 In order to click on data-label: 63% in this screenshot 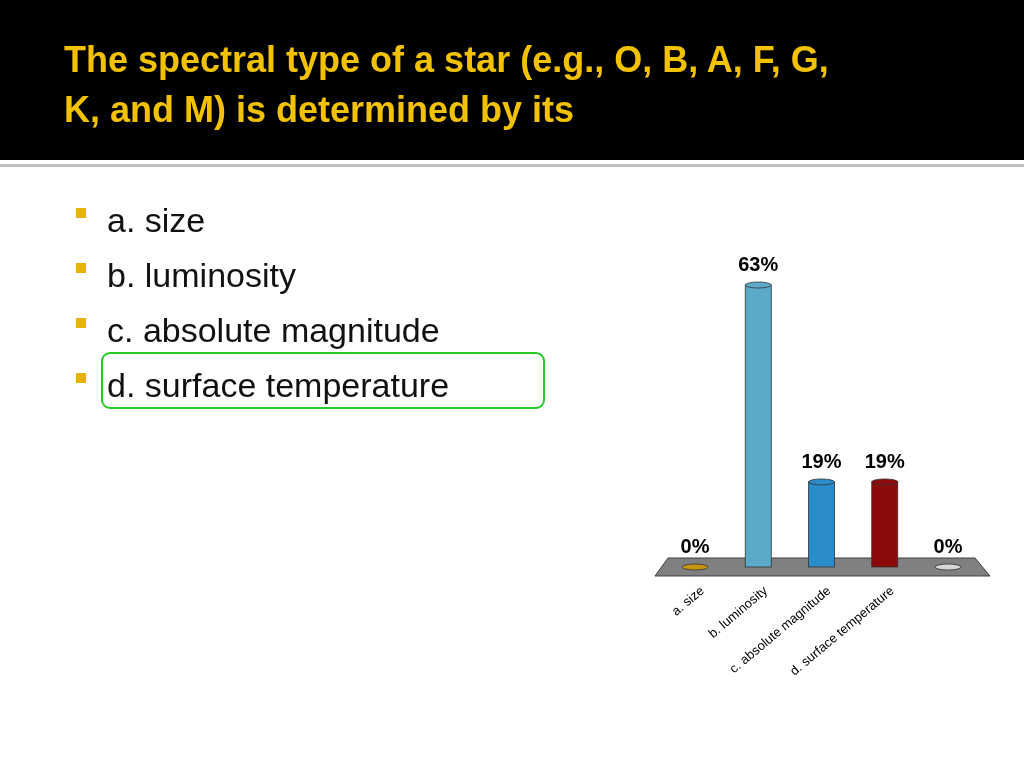, I will do `click(758, 264)`.